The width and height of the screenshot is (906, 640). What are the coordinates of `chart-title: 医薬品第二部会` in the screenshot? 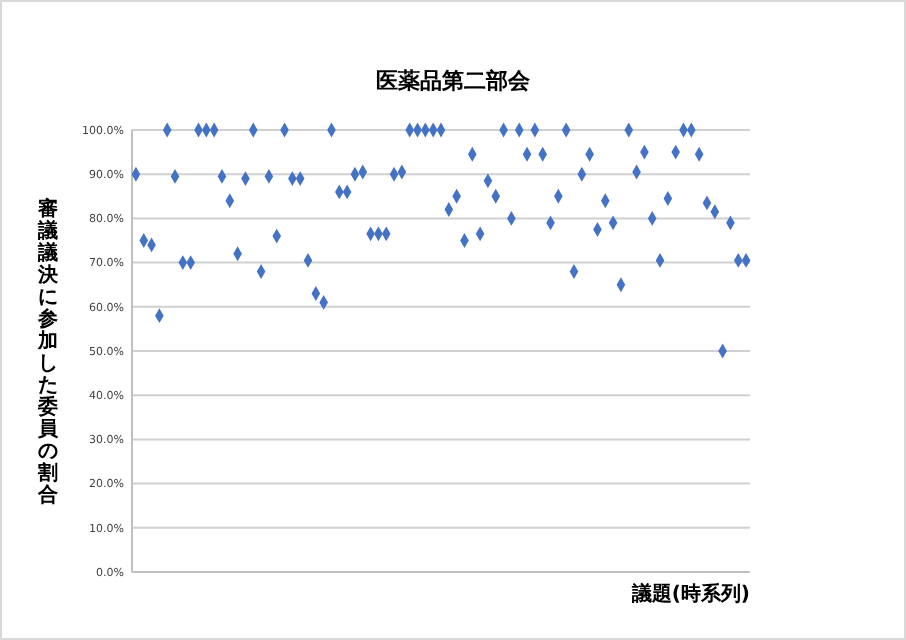 It's located at (454, 81).